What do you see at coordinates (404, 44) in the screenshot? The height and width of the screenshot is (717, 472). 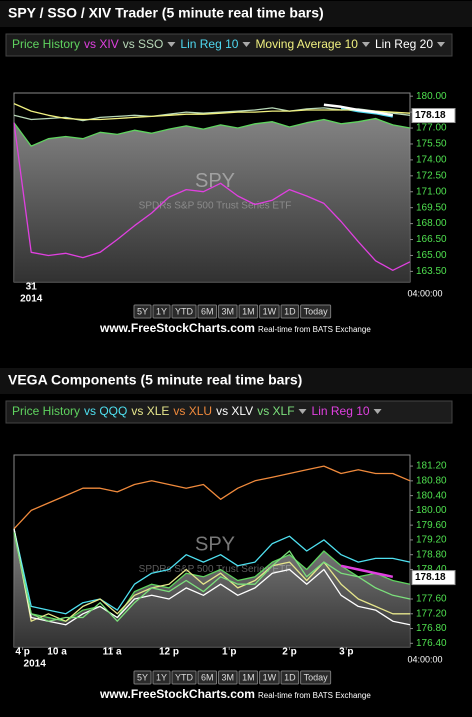 I see `legend-entry: Lin Reg 20` at bounding box center [404, 44].